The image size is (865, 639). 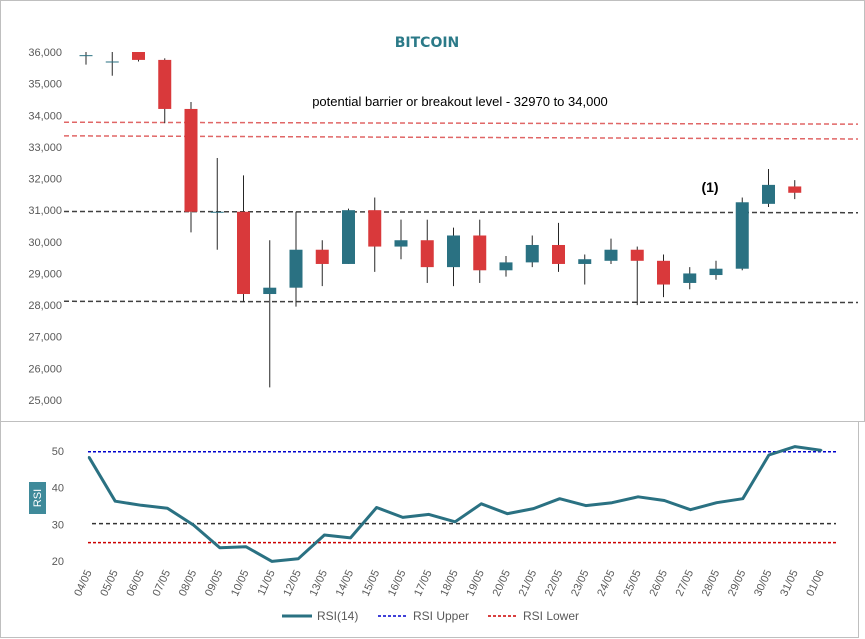 I want to click on price-y-tick-label: 33,000, so click(x=45, y=148).